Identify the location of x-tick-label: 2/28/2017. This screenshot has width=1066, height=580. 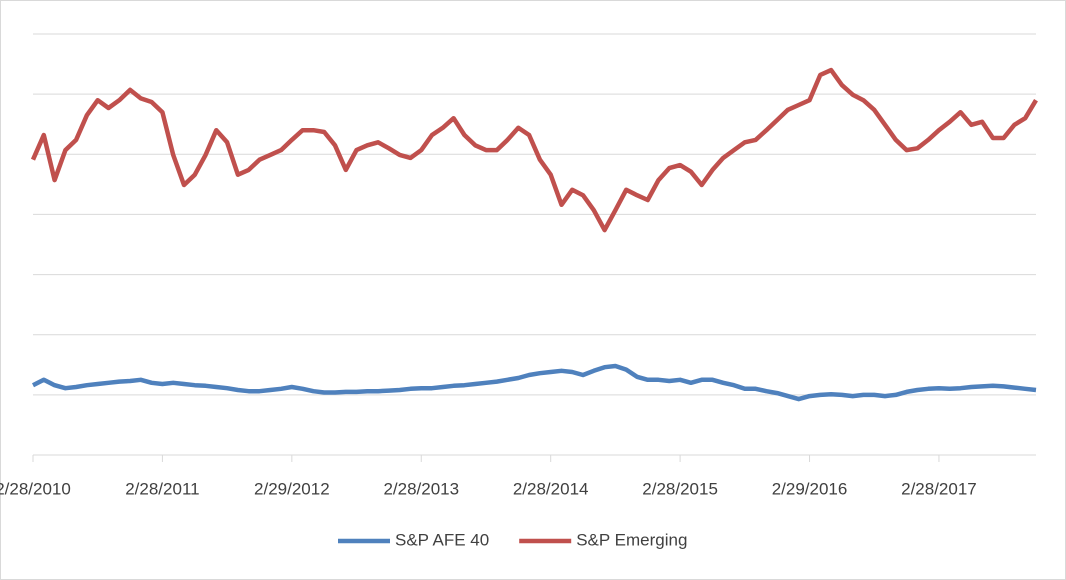
(939, 488).